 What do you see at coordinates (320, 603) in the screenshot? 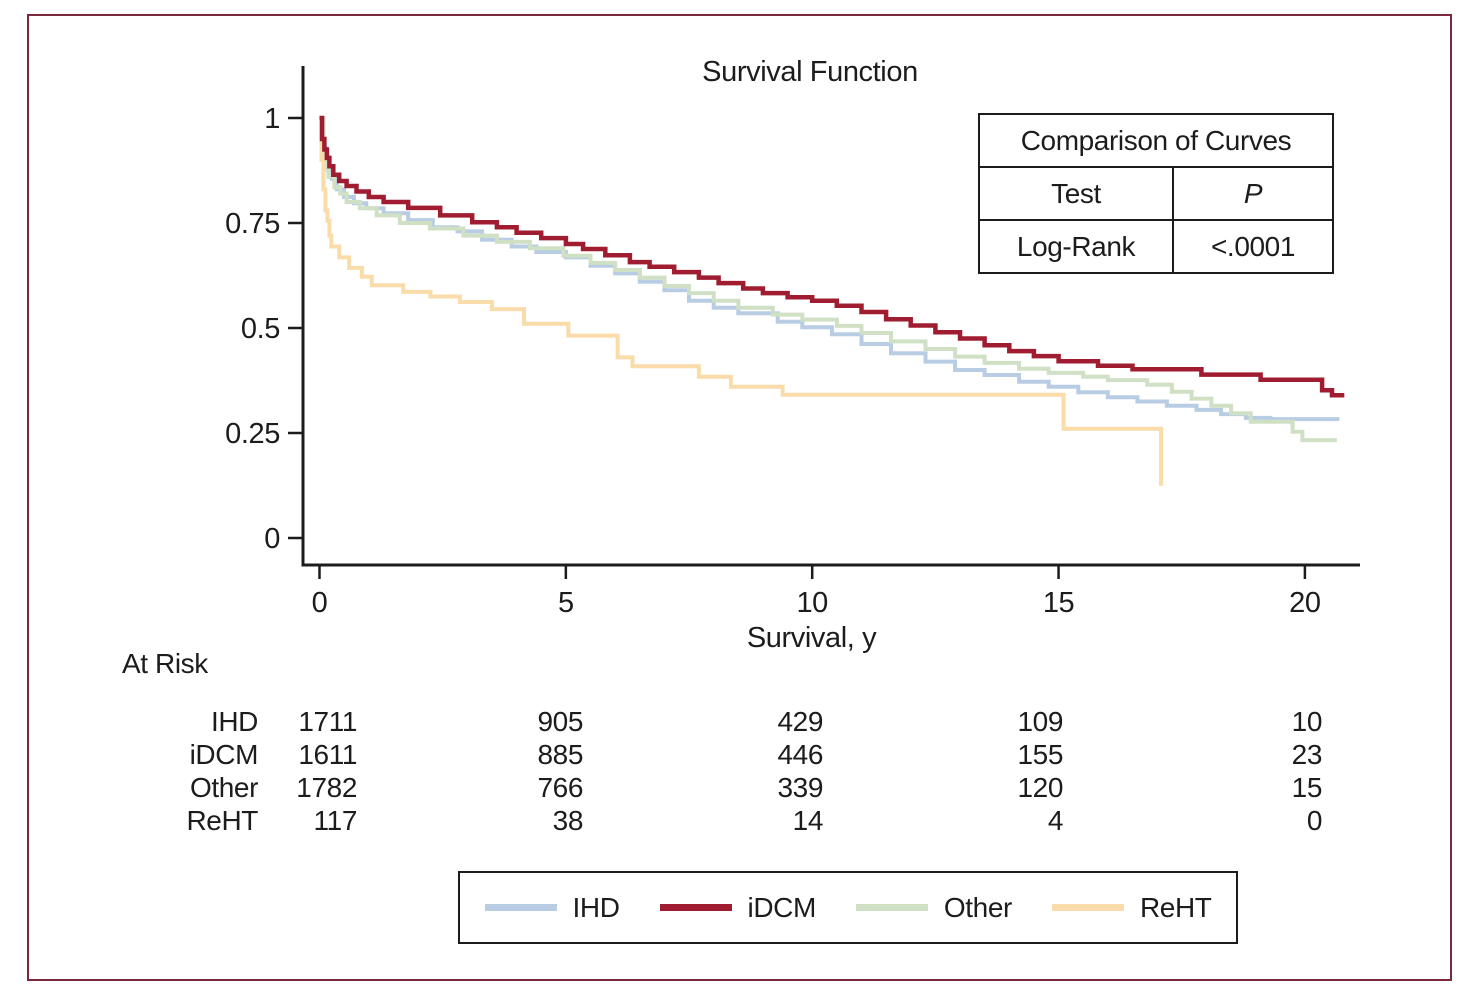
I see `x-tick-label-0: 0` at bounding box center [320, 603].